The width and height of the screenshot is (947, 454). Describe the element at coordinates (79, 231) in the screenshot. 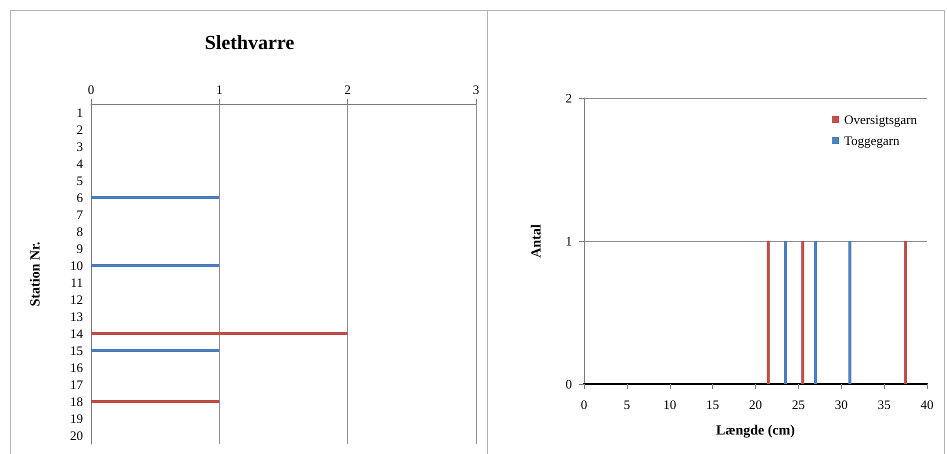

I see `y-tick-label: 8` at that location.